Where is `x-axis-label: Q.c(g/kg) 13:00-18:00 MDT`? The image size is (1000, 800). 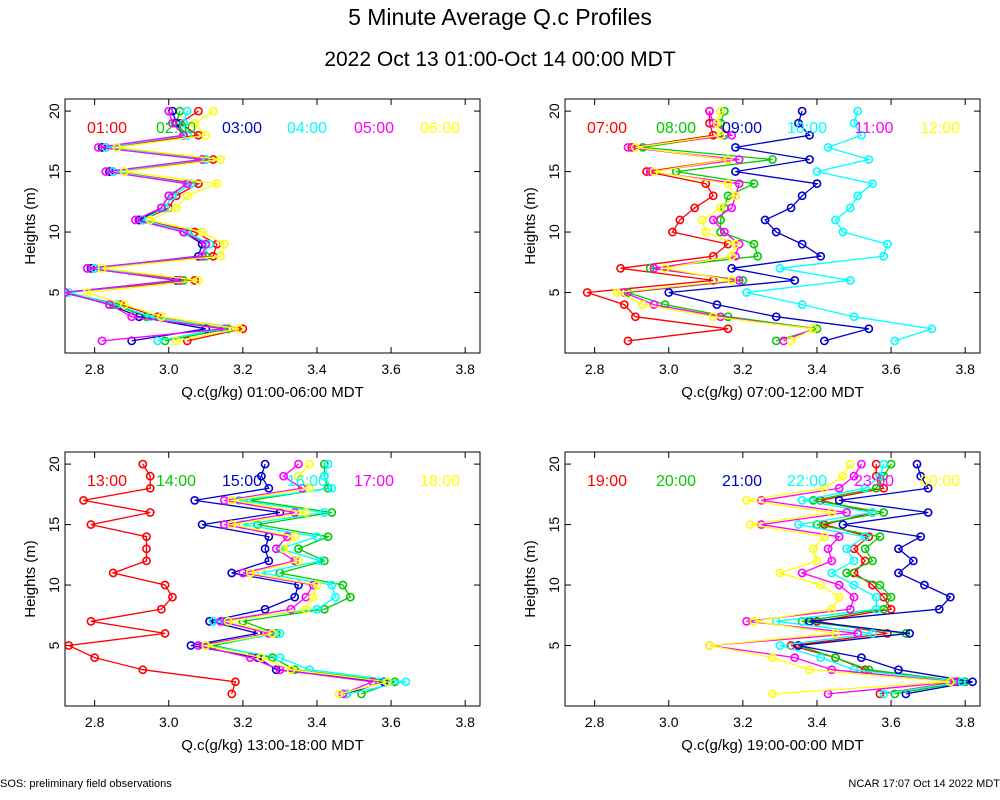
x-axis-label: Q.c(g/kg) 13:00-18:00 MDT is located at coordinates (272, 745).